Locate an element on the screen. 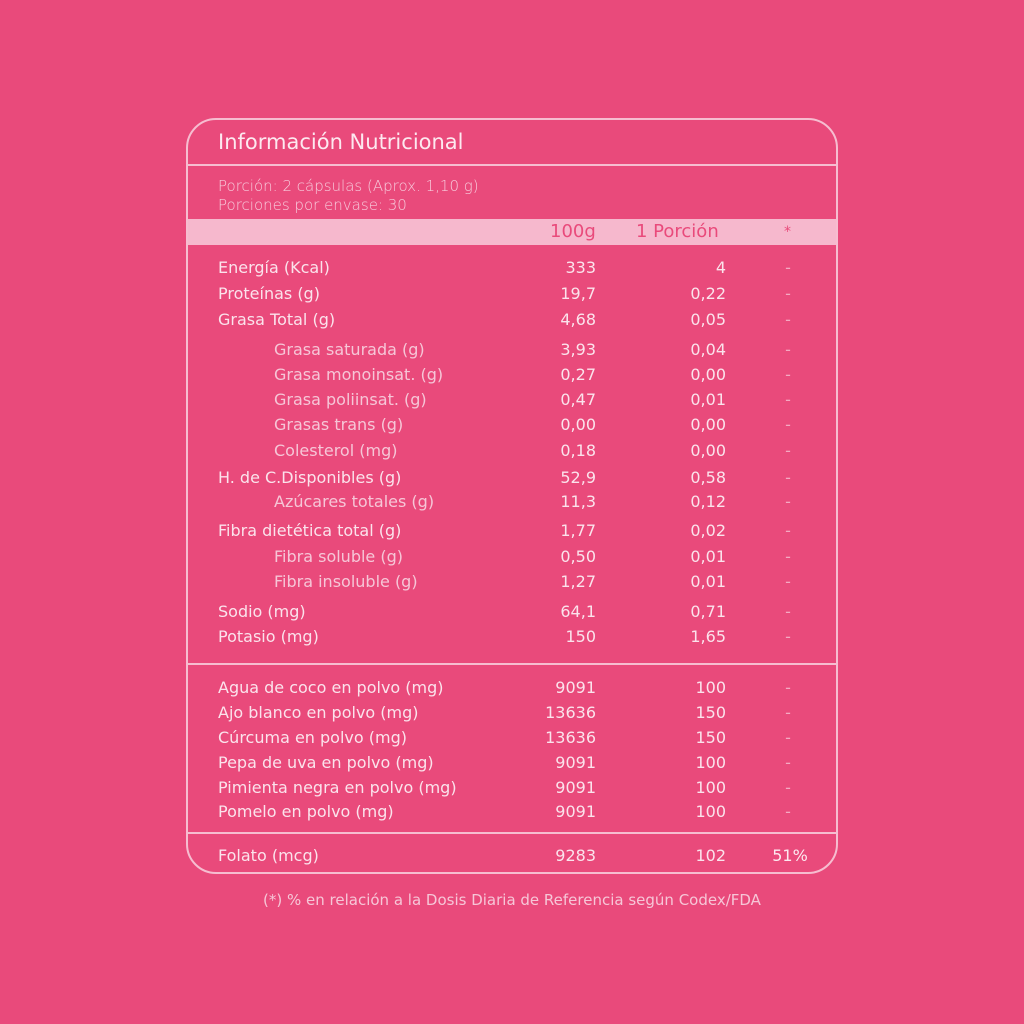 This screenshot has width=1024, height=1024. row-label: Grasas trans (g) is located at coordinates (339, 424).